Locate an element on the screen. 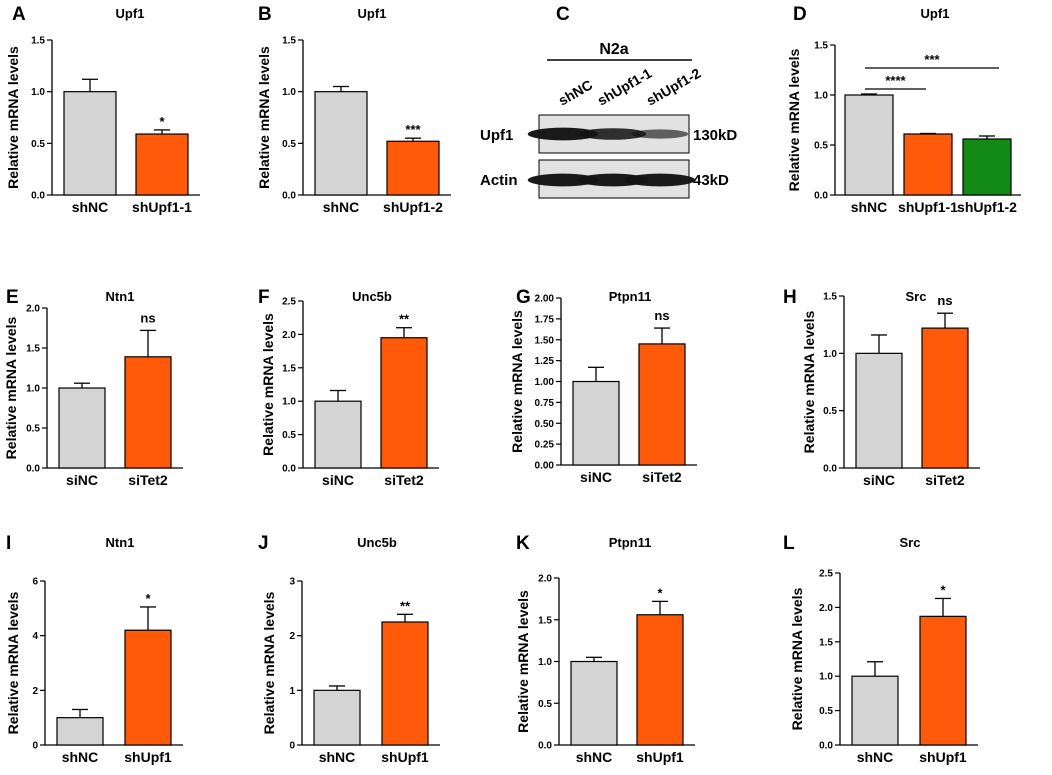 The width and height of the screenshot is (1052, 775). blot-lane-label: shUpf1-1 is located at coordinates (625, 87).